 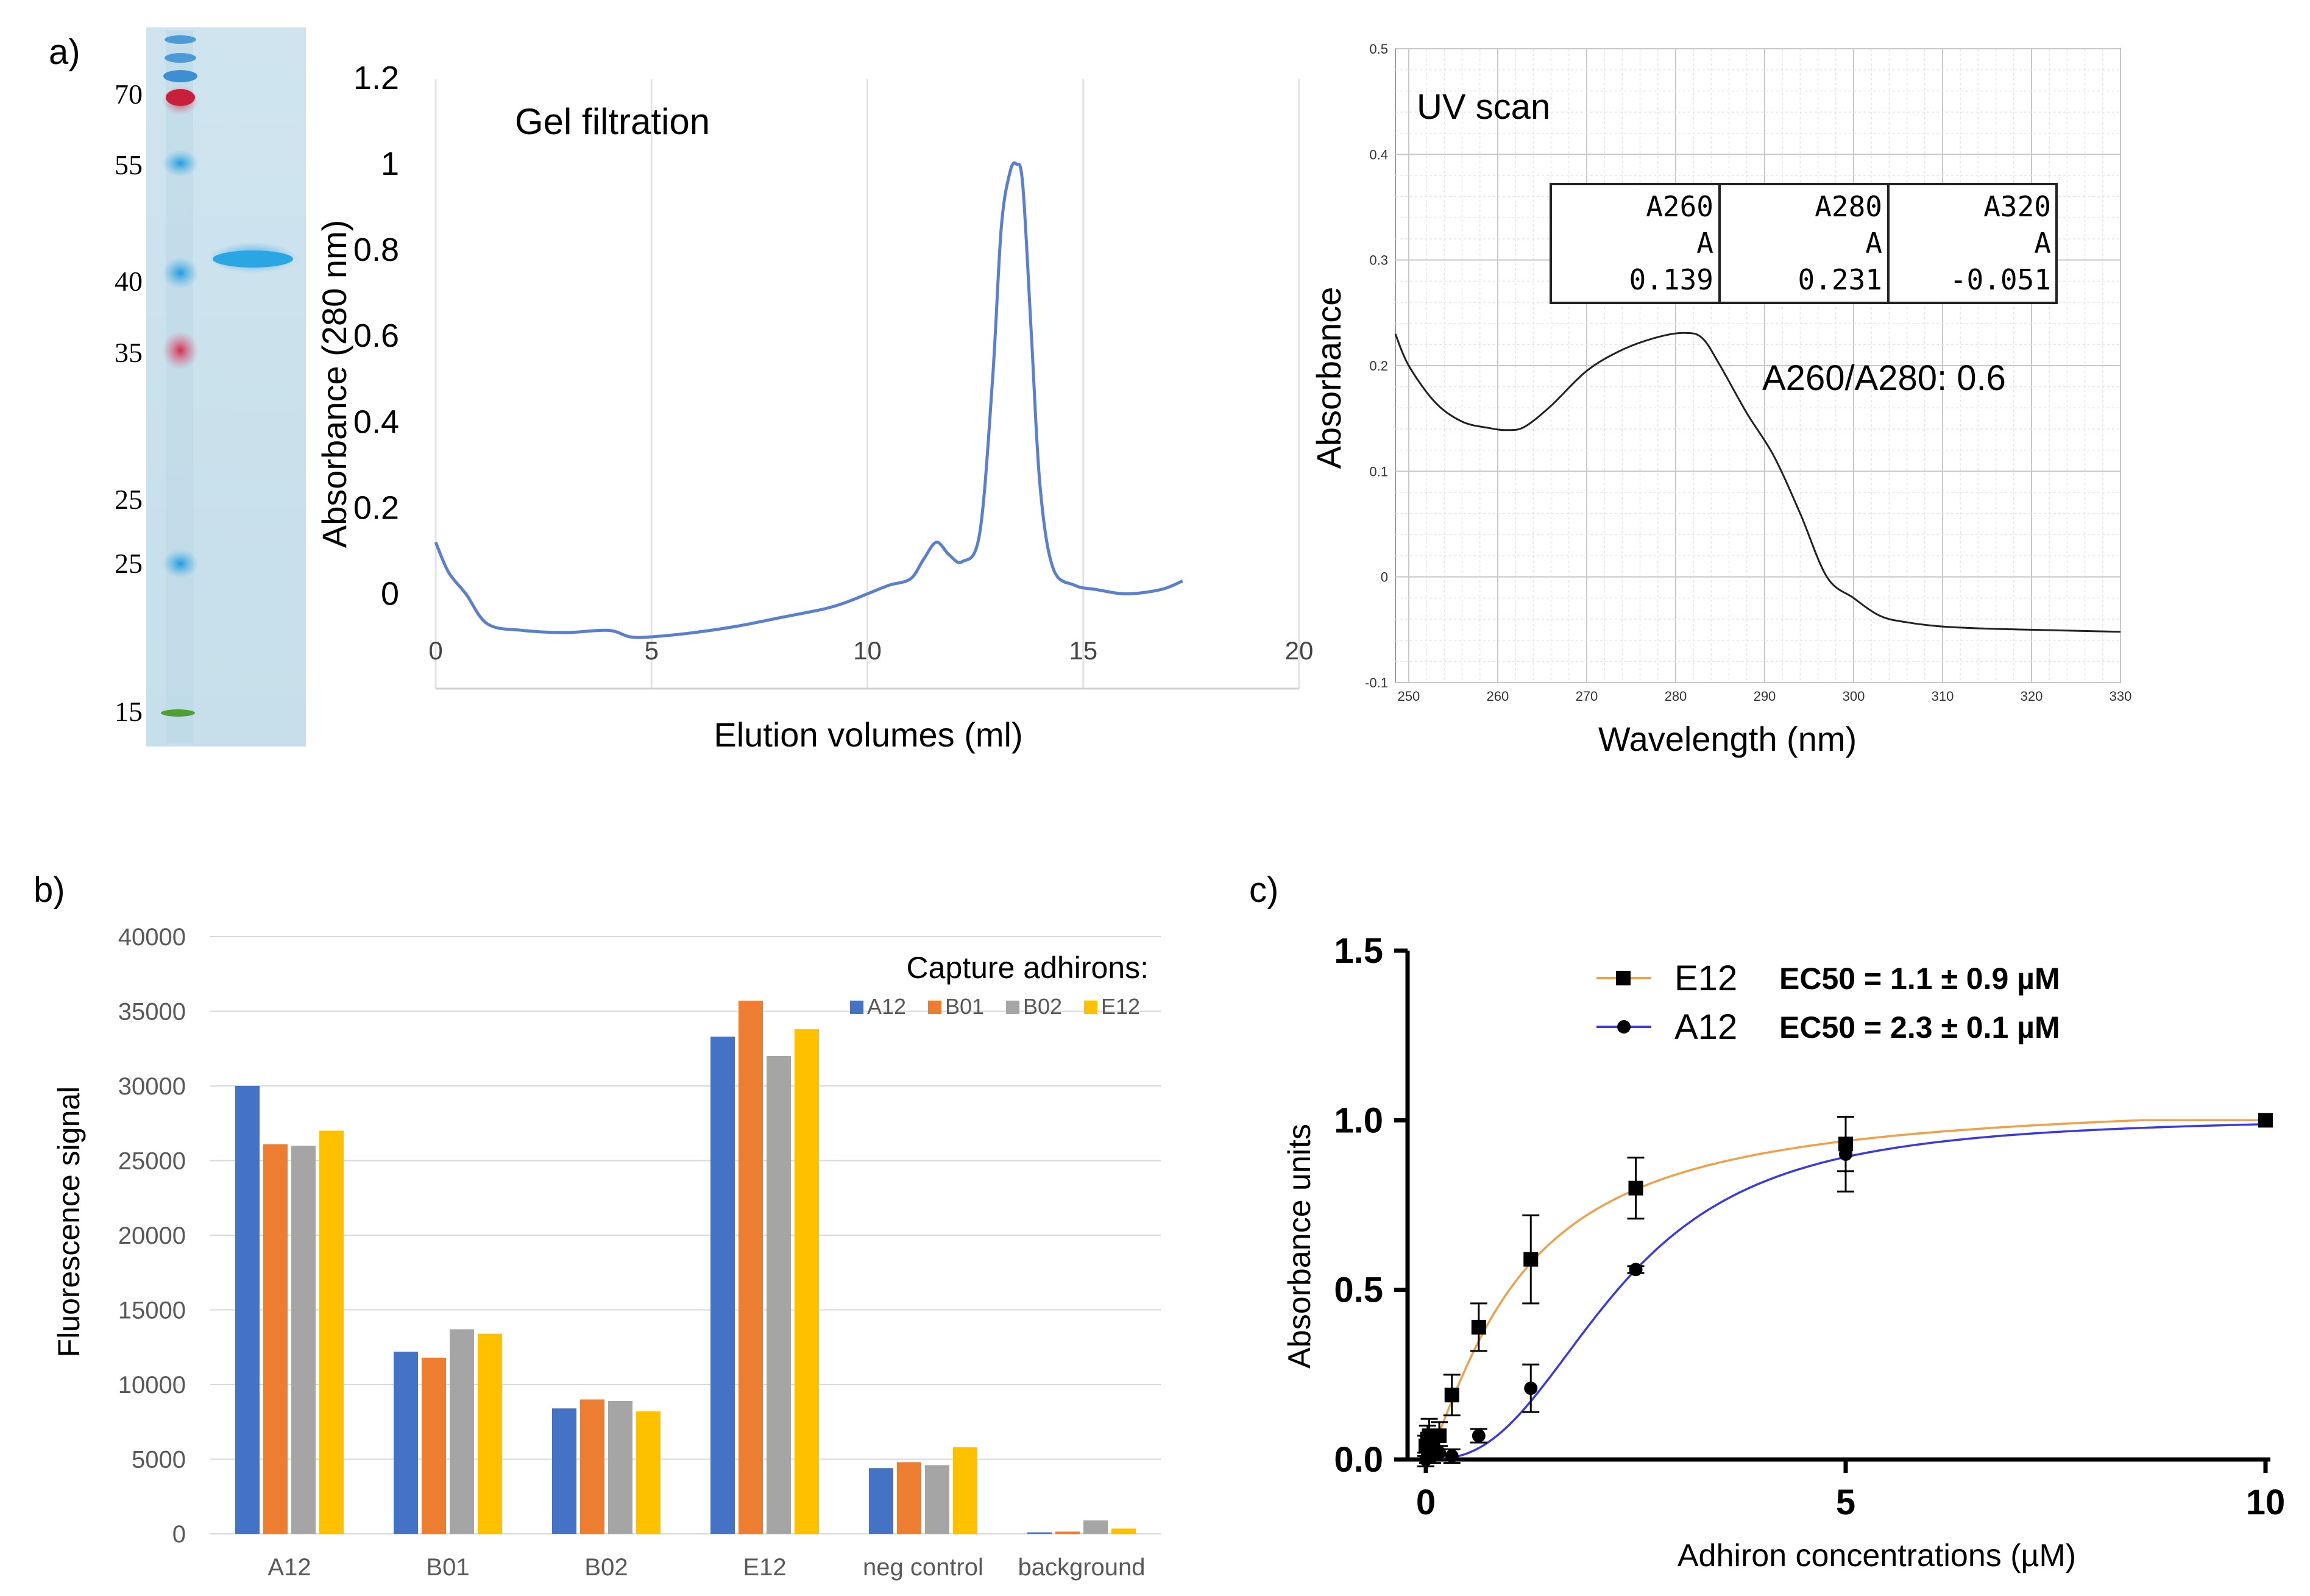 What do you see at coordinates (1379, 155) in the screenshot?
I see `uv-y-tick-label: 0.4` at bounding box center [1379, 155].